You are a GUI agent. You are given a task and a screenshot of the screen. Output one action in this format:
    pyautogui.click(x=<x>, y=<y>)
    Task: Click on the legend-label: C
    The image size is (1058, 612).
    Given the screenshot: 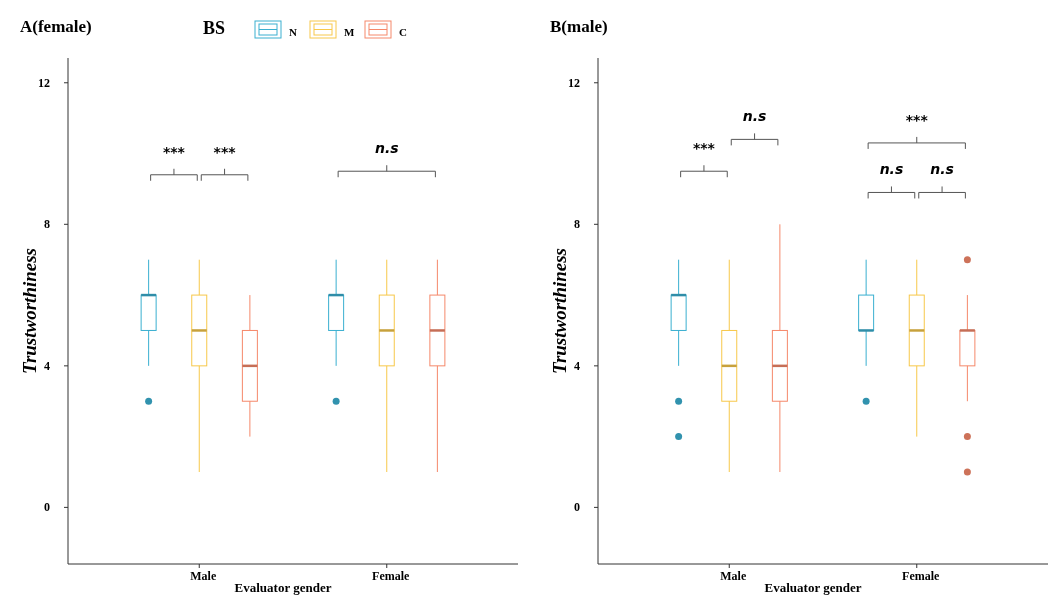 What is the action you would take?
    pyautogui.click(x=403, y=32)
    